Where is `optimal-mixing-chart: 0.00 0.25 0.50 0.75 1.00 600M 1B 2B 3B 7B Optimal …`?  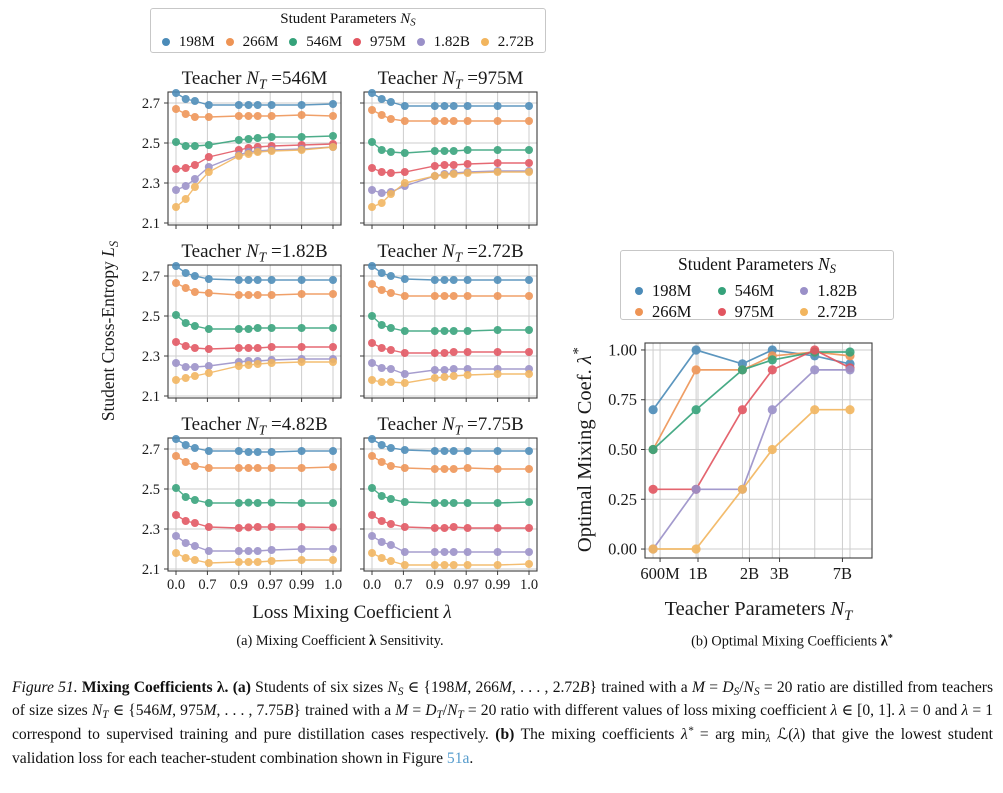 optimal-mixing-chart: 0.00 0.25 0.50 0.75 1.00 600M 1B 2B 3B 7B Optimal … is located at coordinates (721, 482).